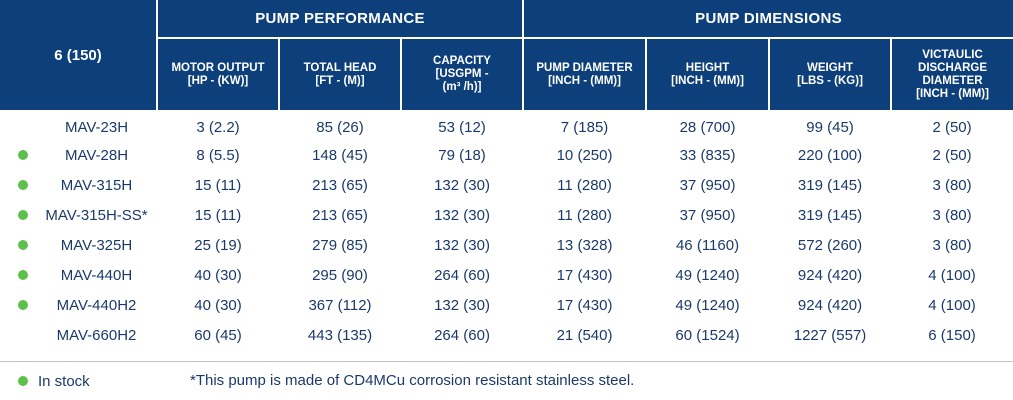 Image resolution: width=1013 pixels, height=400 pixels. I want to click on total-head-header: TOTAL HEAD [FT - (M)], so click(339, 74).